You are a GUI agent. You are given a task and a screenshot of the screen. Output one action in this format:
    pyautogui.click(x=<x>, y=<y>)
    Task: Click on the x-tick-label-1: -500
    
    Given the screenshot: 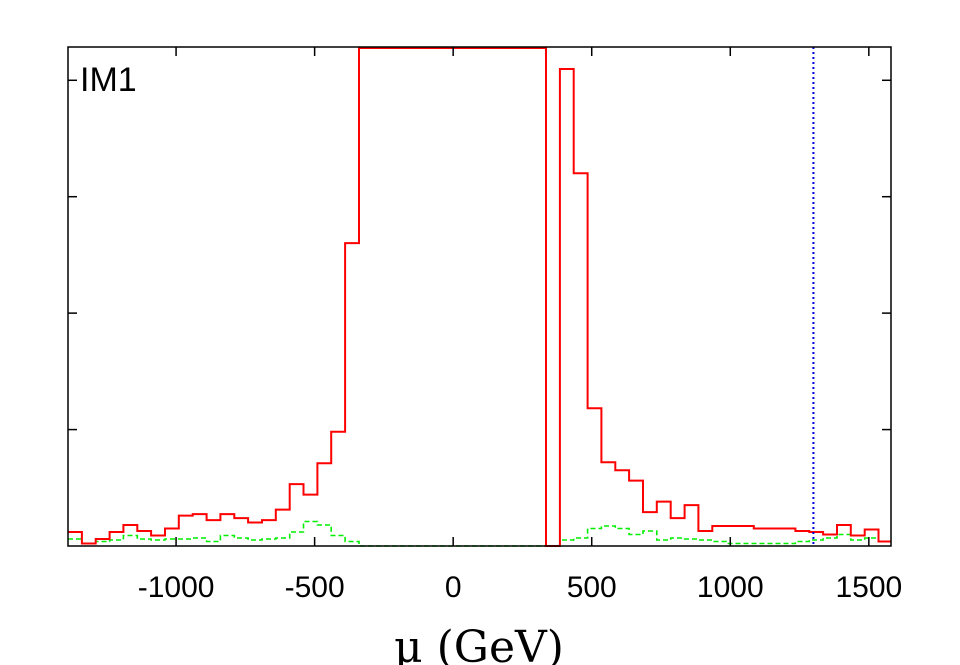 What is the action you would take?
    pyautogui.click(x=315, y=587)
    